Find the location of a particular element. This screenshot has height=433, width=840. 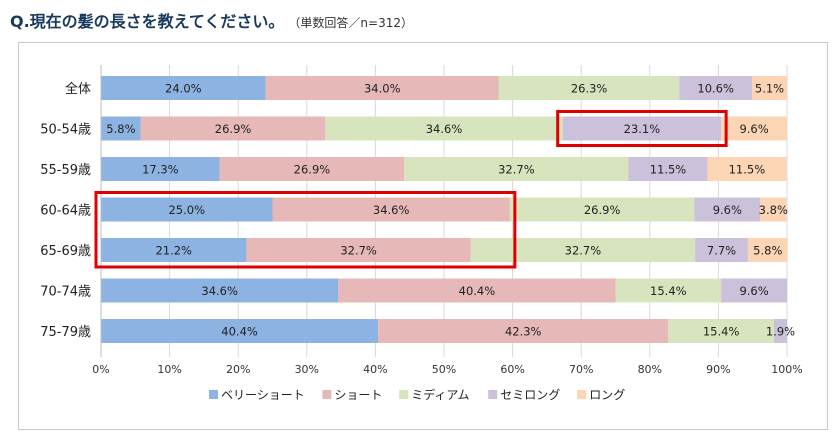

data-label: 34.0% is located at coordinates (382, 89).